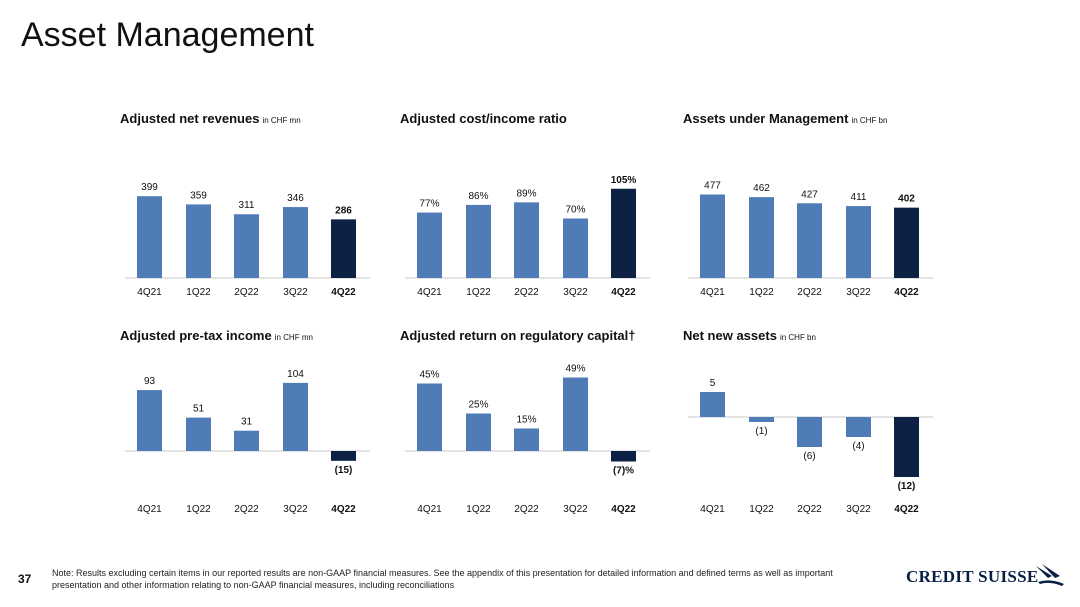  I want to click on data-label: 86%, so click(478, 196).